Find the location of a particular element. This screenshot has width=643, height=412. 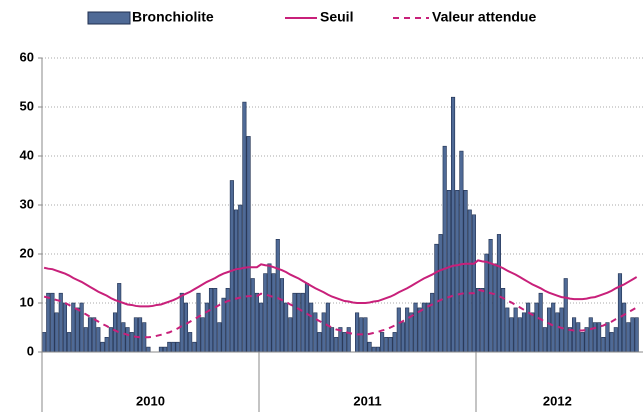

y-tick-label: 20 is located at coordinates (27, 252).